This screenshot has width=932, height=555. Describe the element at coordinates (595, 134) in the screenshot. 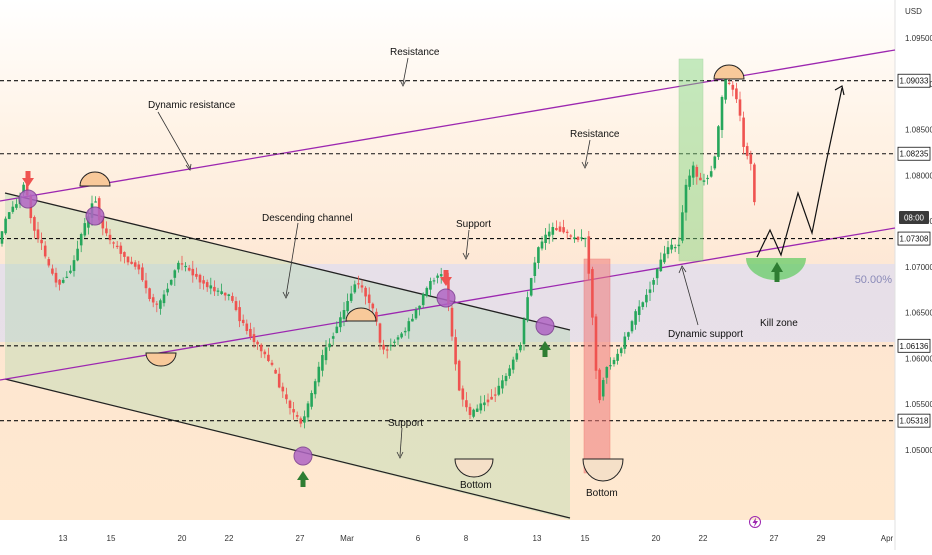

I see `label-resistance-mid: Resistance` at that location.